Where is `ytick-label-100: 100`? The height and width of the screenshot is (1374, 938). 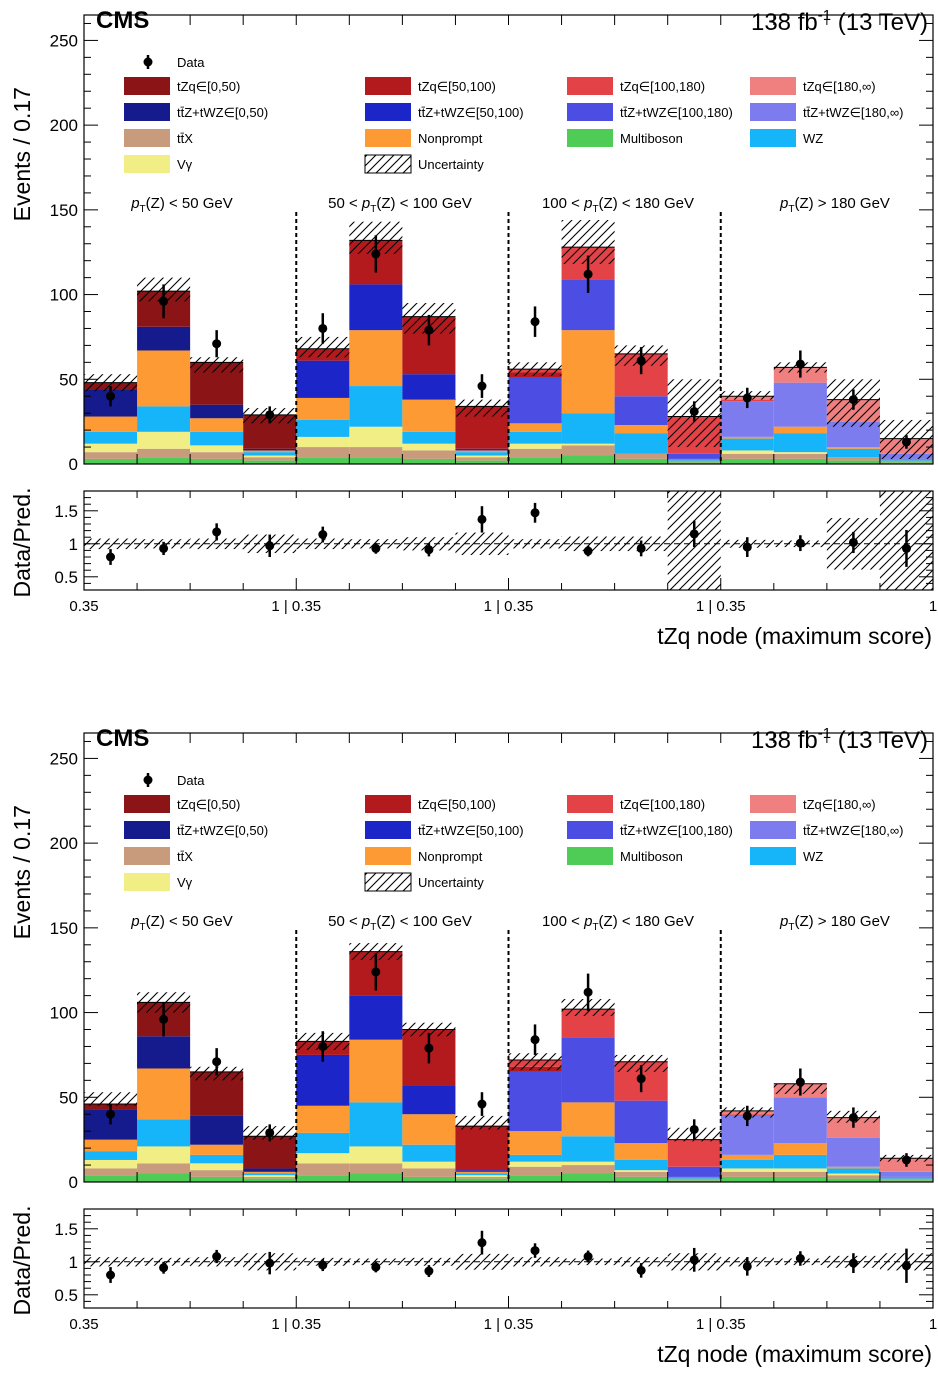 ytick-label-100: 100 is located at coordinates (64, 295).